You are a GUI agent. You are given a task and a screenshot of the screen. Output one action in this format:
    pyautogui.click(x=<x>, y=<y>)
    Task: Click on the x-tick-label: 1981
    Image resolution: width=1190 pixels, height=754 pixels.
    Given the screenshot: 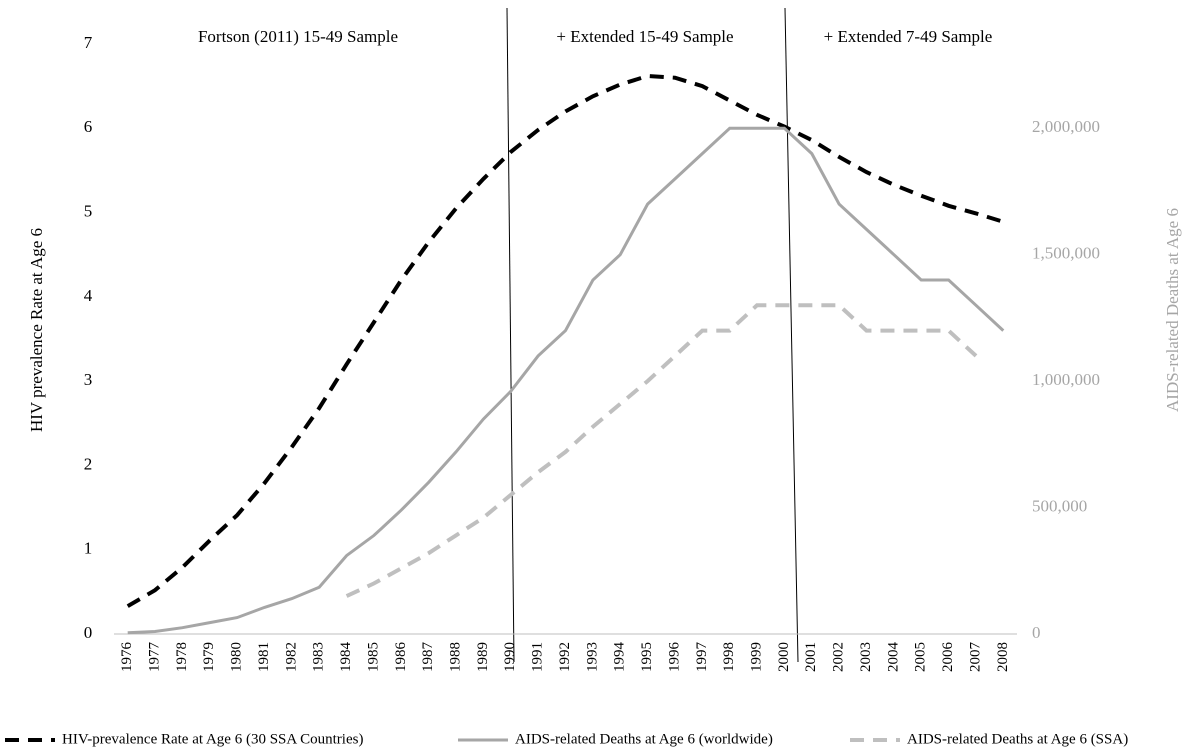 What is the action you would take?
    pyautogui.click(x=264, y=657)
    